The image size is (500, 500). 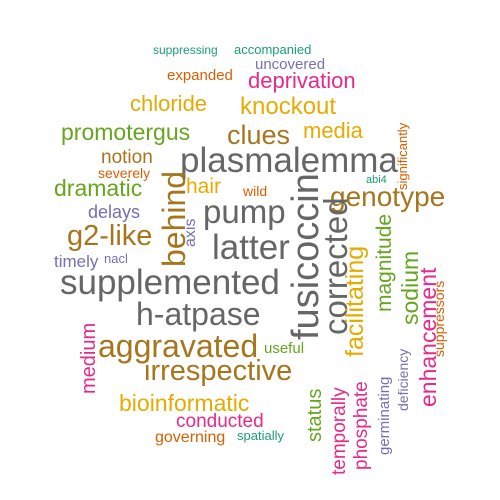 I want to click on word-wild: wild, so click(x=255, y=191).